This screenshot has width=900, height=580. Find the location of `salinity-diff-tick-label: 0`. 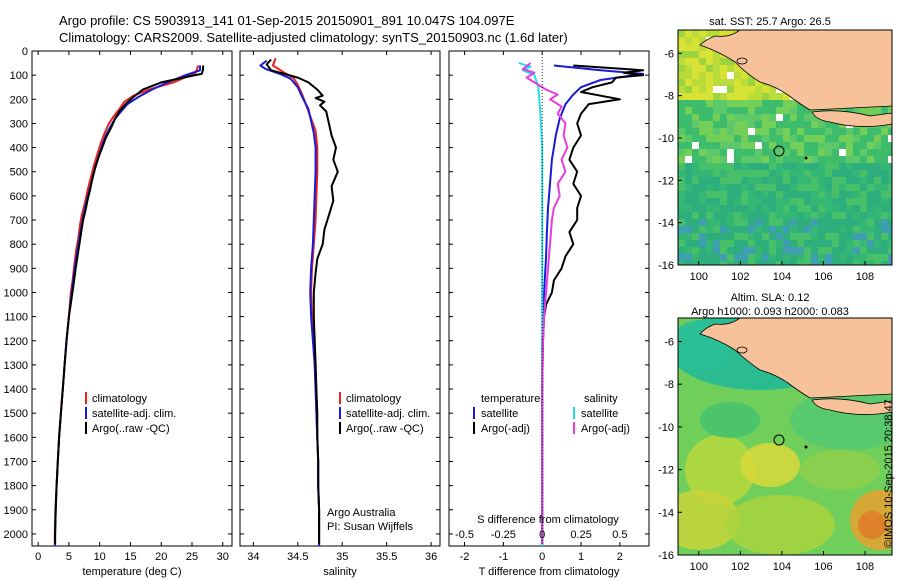

salinity-diff-tick-label: 0 is located at coordinates (542, 535).